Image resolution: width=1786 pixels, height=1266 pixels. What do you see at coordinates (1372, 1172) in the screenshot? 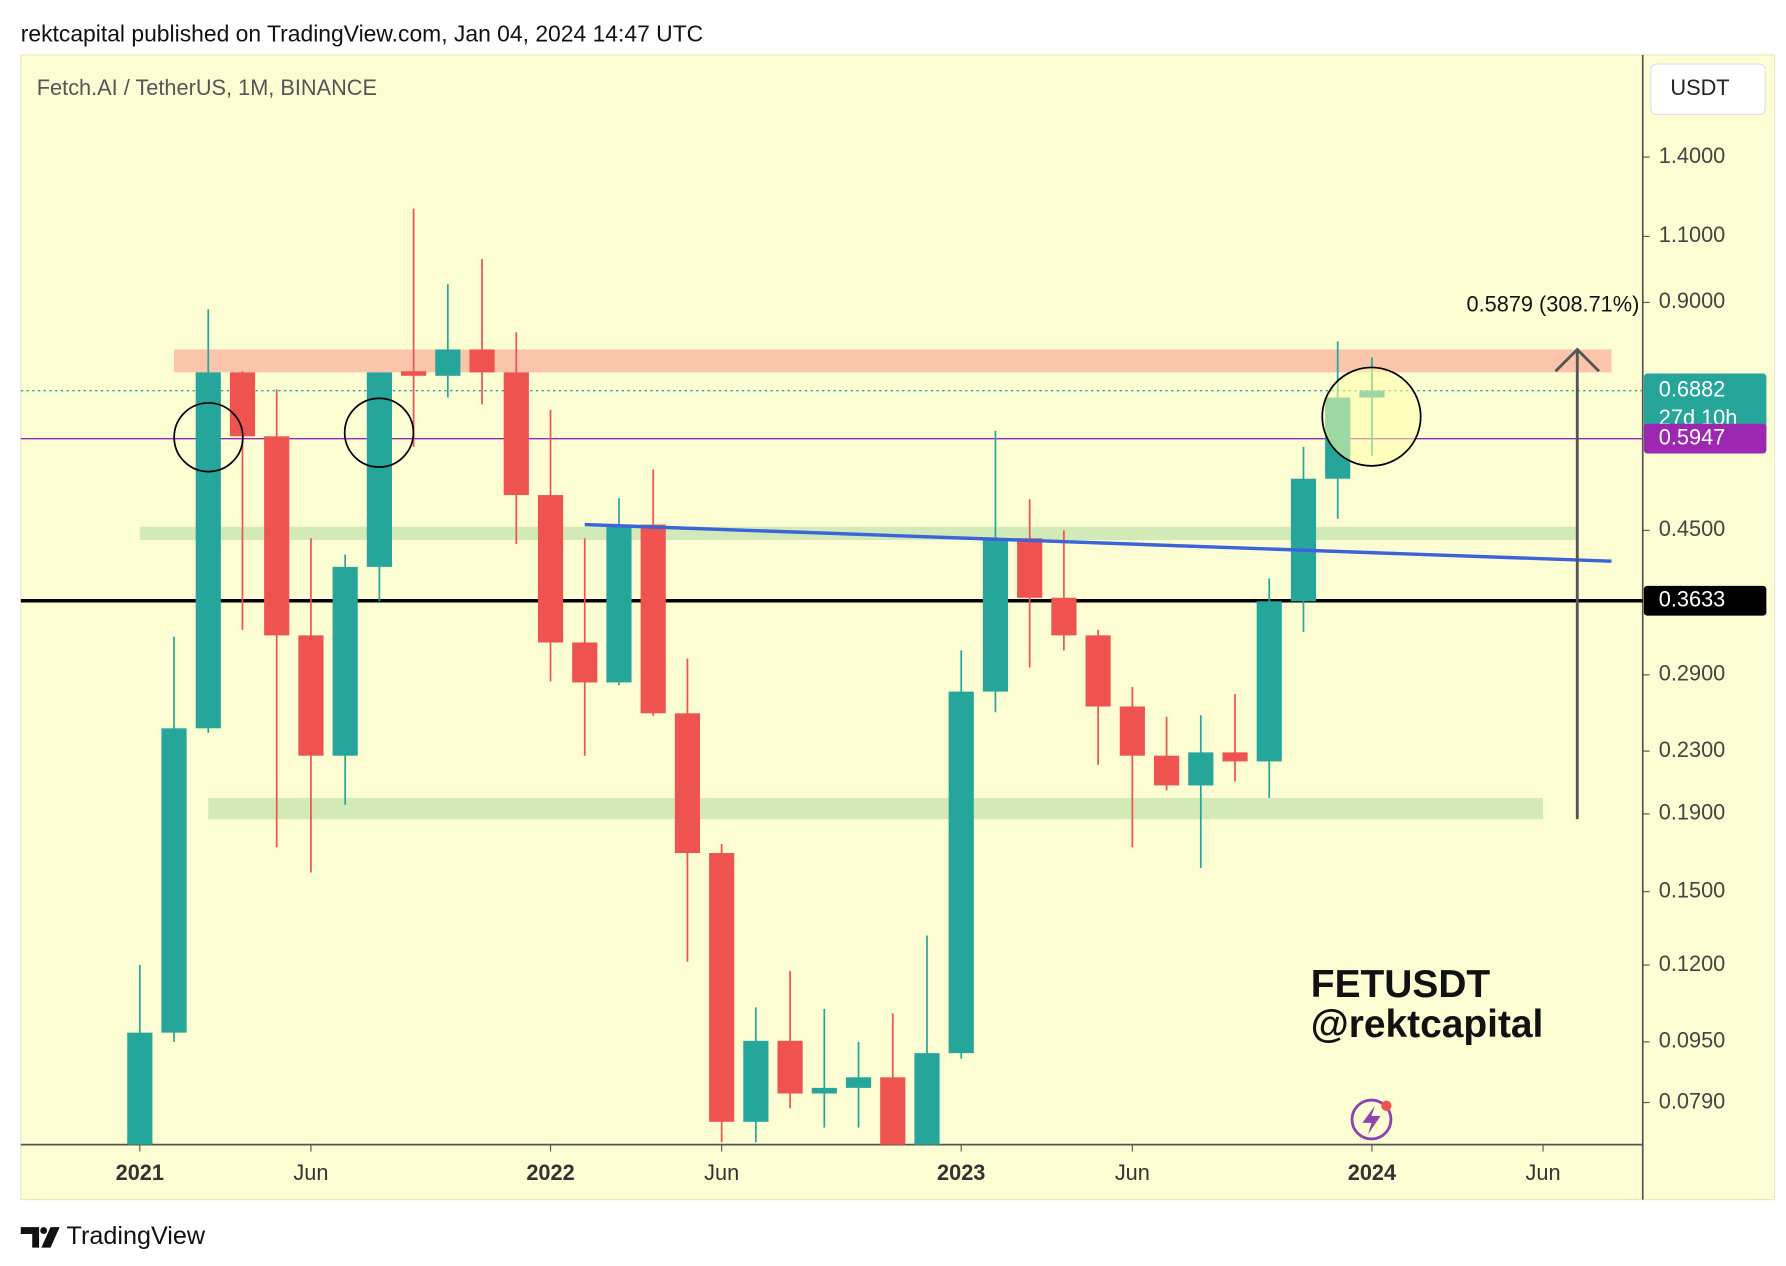
I see `x-tick-label: 2024` at bounding box center [1372, 1172].